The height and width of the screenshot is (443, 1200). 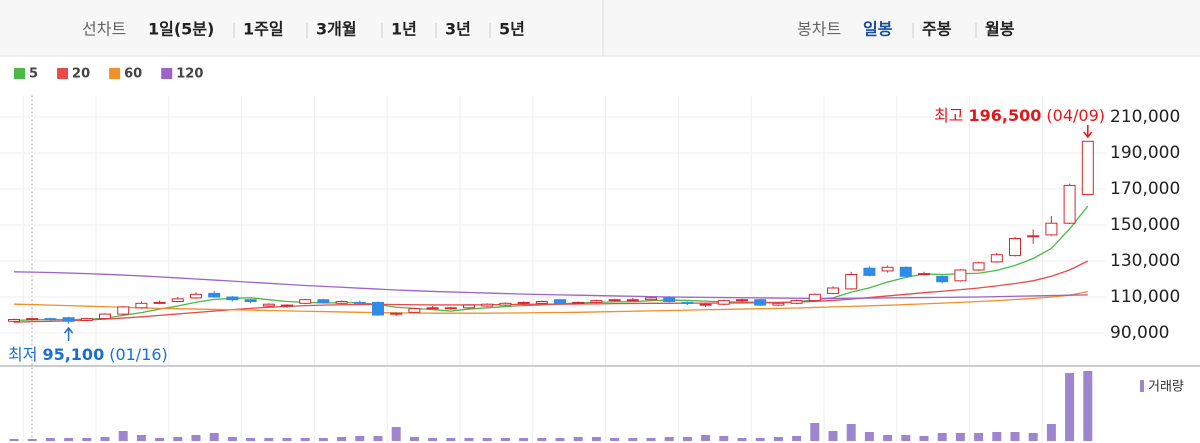 I want to click on period-tab: 1일(5분), so click(x=181, y=29).